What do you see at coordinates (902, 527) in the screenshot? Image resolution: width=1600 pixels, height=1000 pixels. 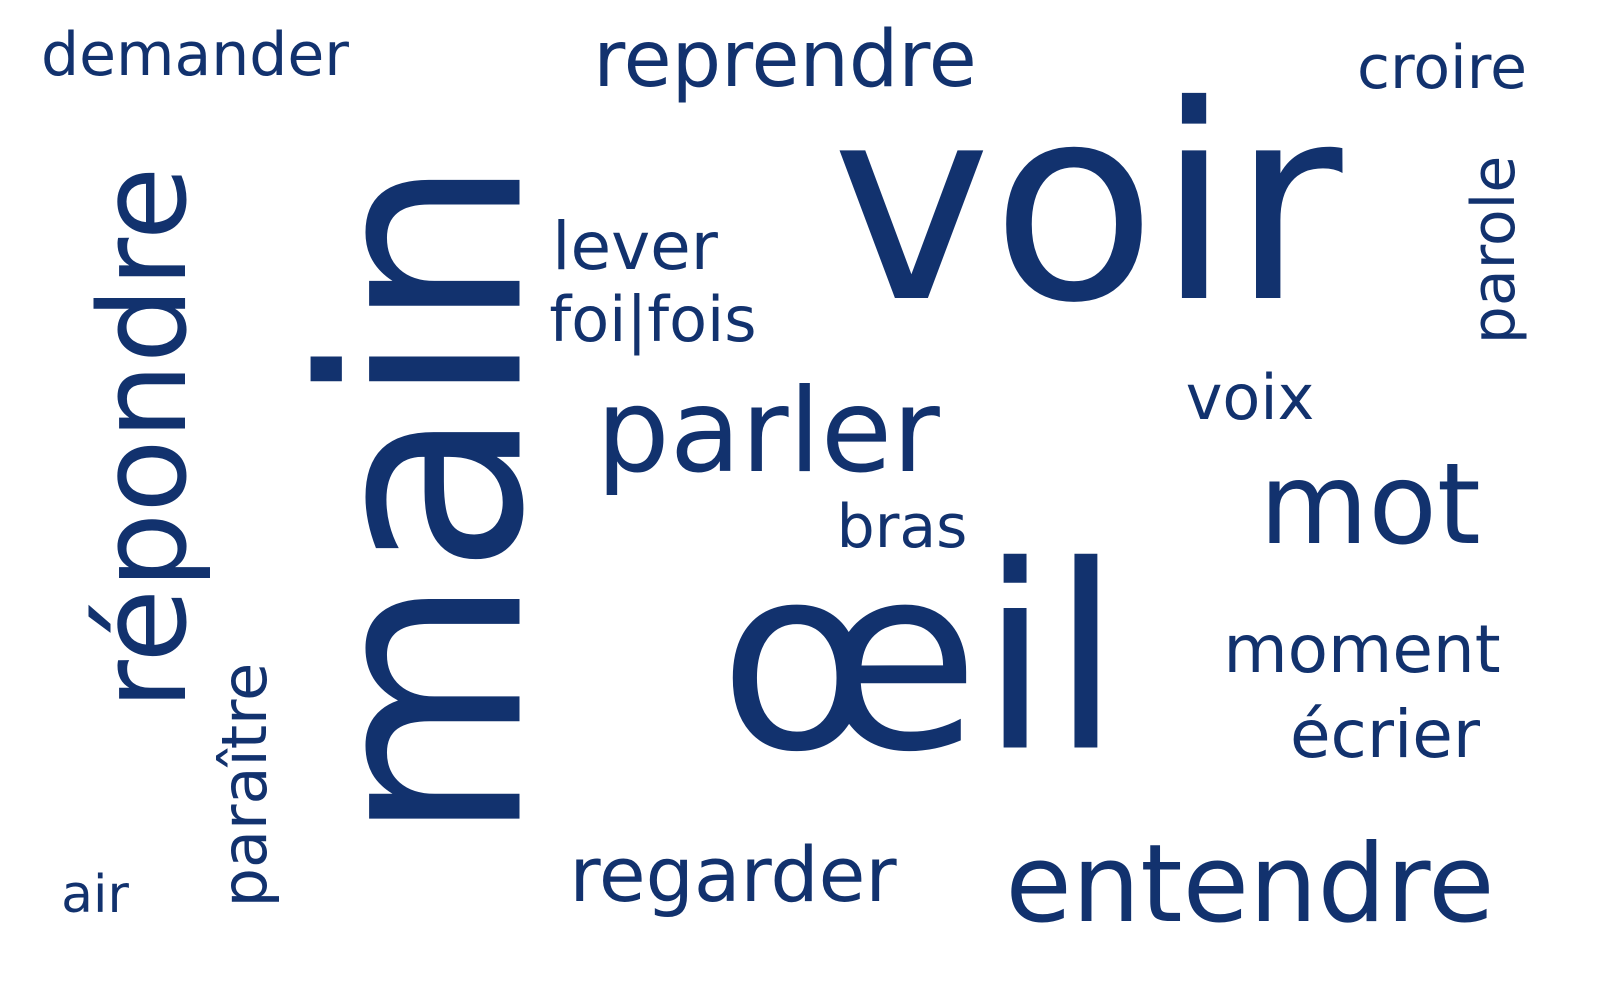 I see `word-bras: bras` at bounding box center [902, 527].